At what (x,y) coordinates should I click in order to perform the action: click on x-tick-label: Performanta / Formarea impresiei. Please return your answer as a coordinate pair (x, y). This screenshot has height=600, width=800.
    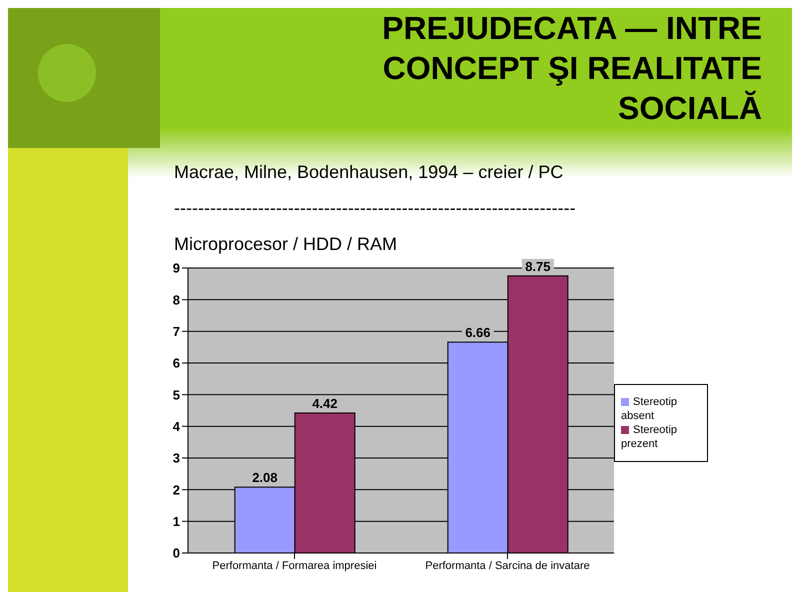
    Looking at the image, I should click on (294, 566).